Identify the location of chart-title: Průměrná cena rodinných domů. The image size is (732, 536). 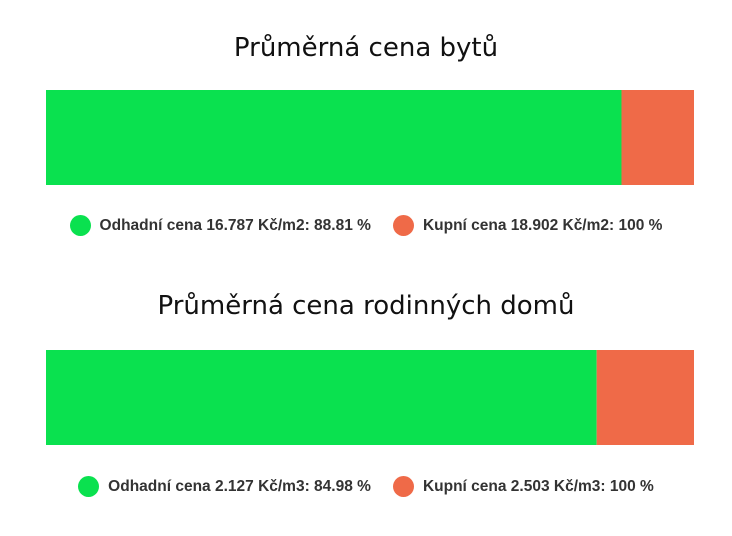
(366, 306).